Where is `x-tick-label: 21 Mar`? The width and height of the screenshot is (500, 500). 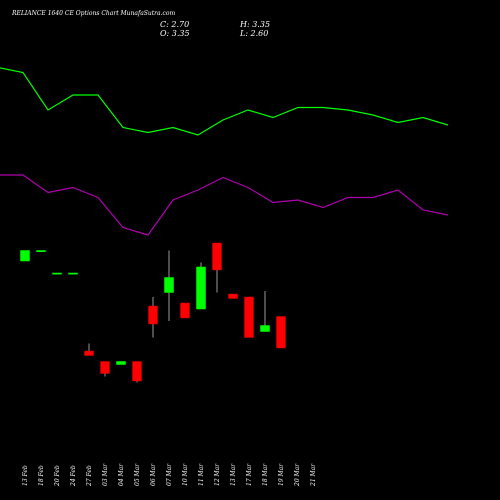
x-tick-label: 21 Mar is located at coordinates (313, 475).